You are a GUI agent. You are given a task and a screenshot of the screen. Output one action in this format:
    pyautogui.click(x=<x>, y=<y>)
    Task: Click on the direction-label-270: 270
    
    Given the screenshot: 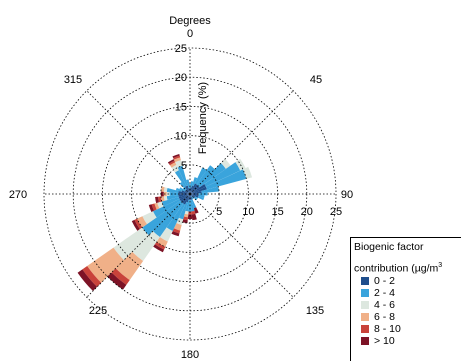 What is the action you would take?
    pyautogui.click(x=18, y=195)
    